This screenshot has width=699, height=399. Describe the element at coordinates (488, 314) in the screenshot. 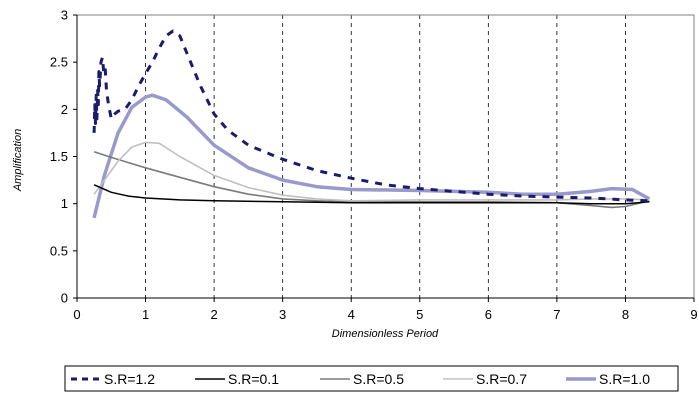

I see `x-tick-label: 6` at that location.